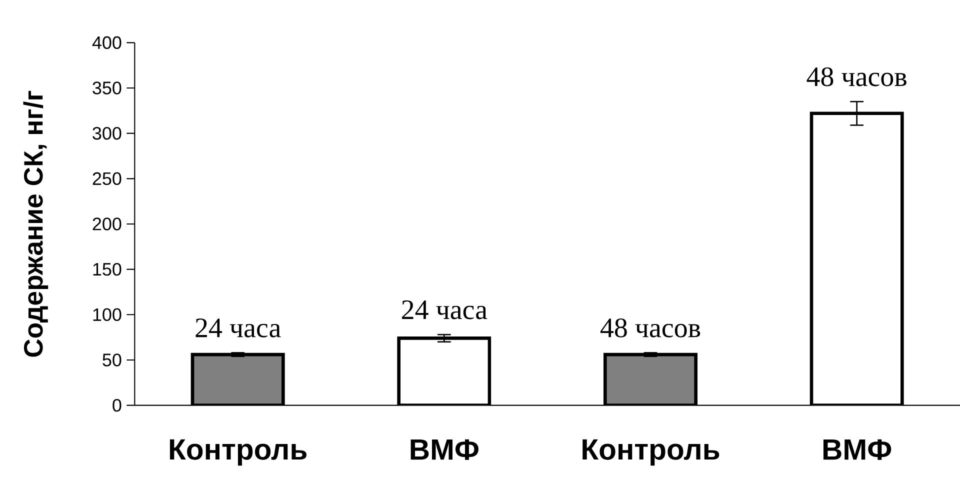 Image resolution: width=960 pixels, height=484 pixels. What do you see at coordinates (107, 43) in the screenshot?
I see `y-tick-label: 400` at bounding box center [107, 43].